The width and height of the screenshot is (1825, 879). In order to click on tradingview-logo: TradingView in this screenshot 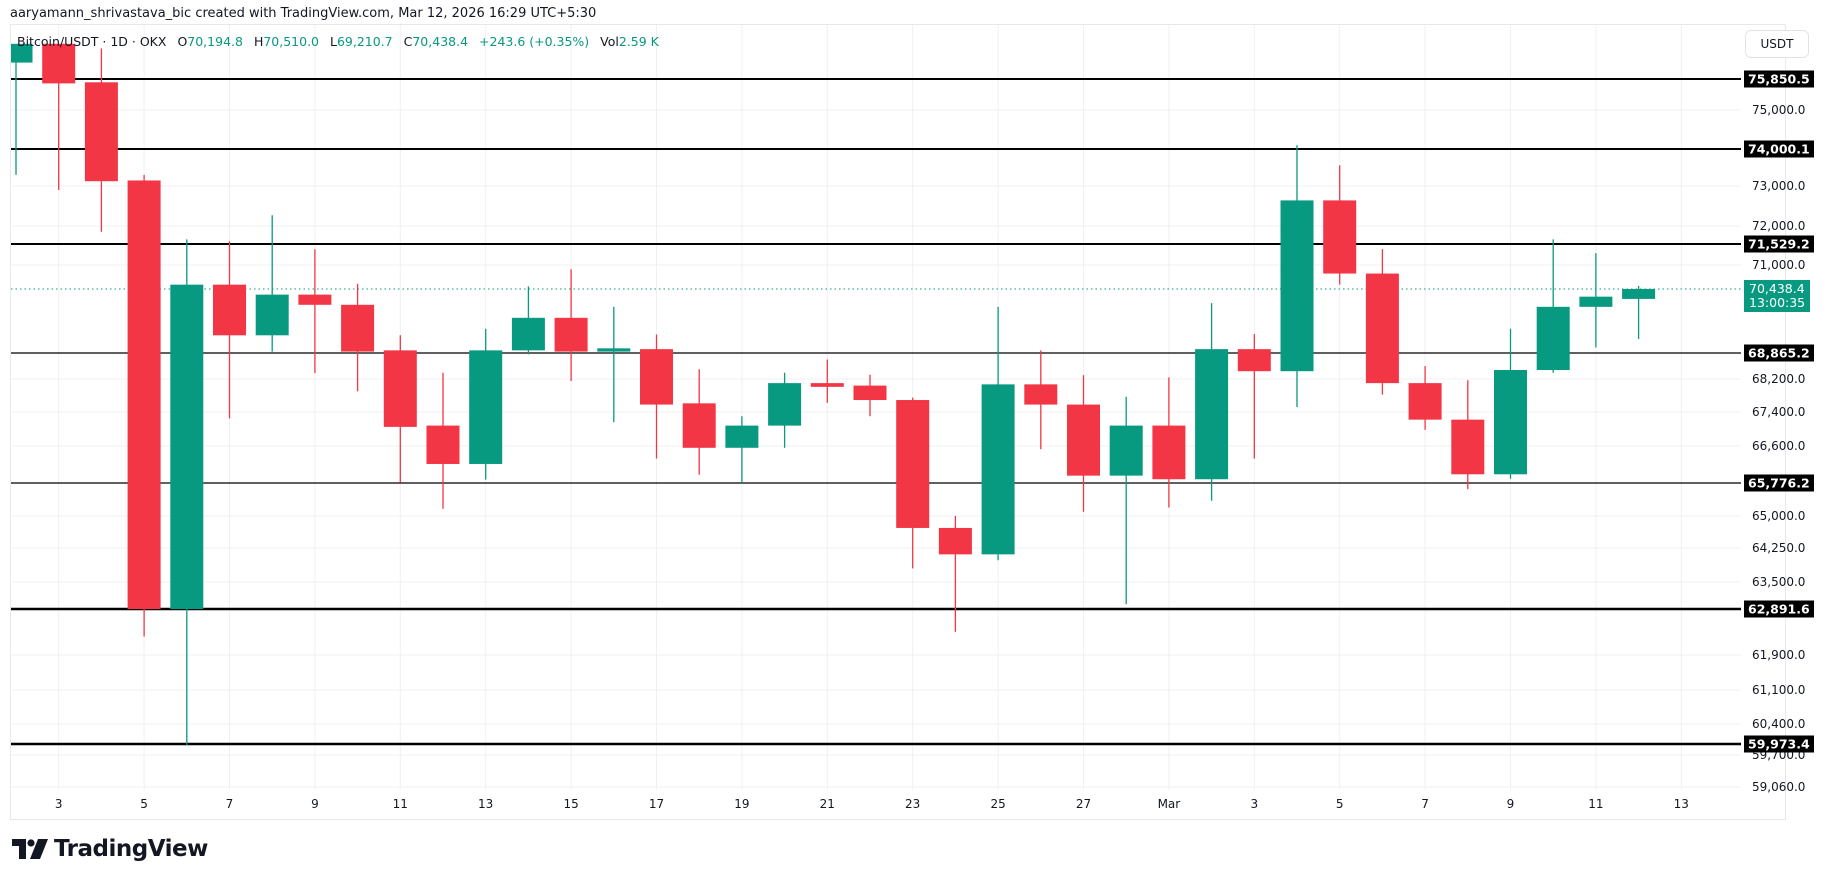, I will do `click(110, 849)`.